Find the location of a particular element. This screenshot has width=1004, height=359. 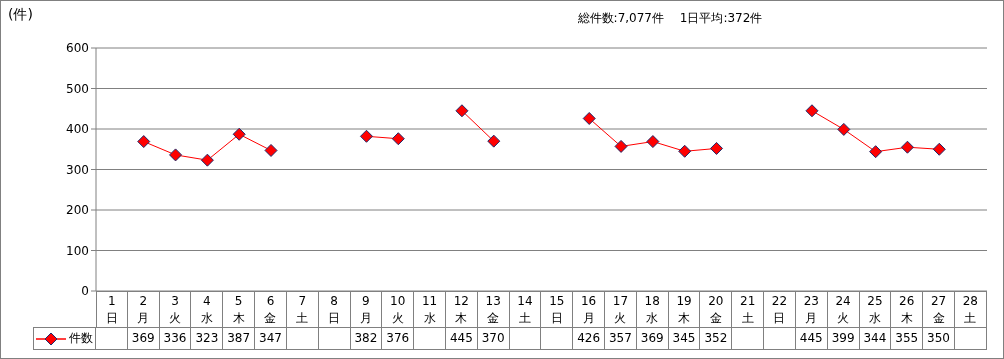

data-label: 382 is located at coordinates (366, 338).